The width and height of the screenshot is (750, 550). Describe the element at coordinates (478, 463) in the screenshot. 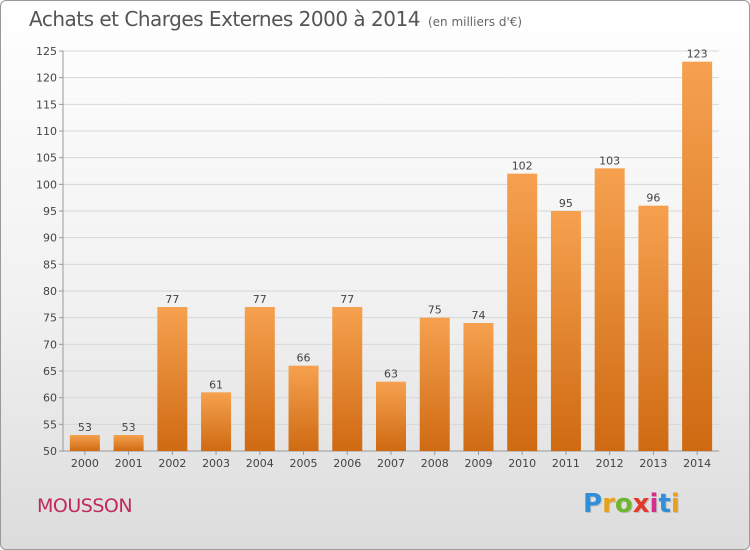

I see `x-tick-label: 2009` at that location.